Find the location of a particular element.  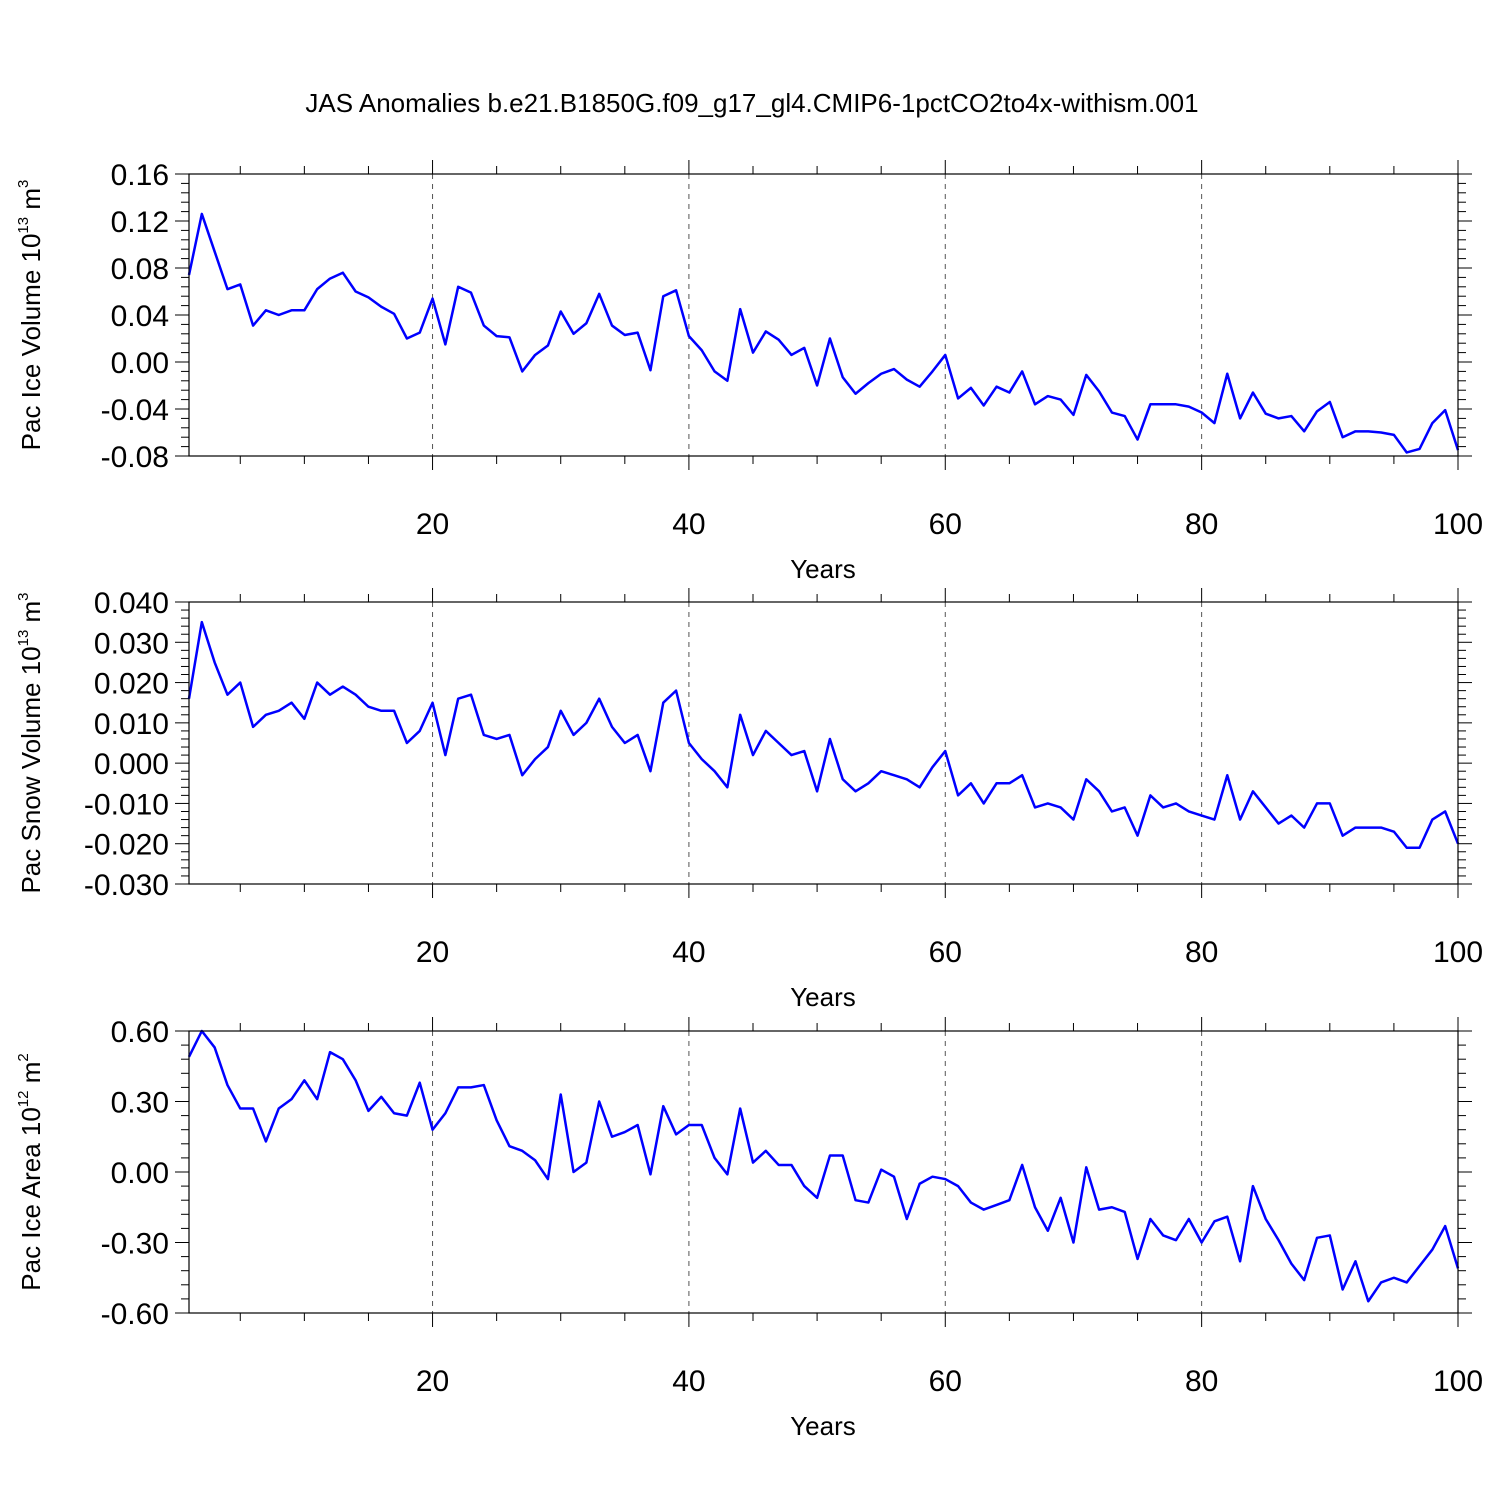

y-tick-label: 0.30 is located at coordinates (140, 1103).